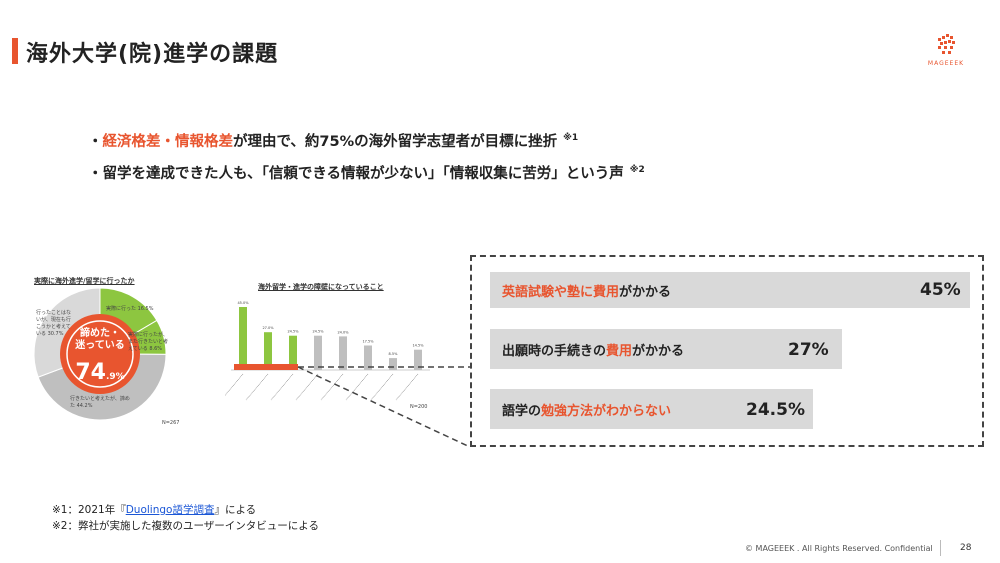 The width and height of the screenshot is (1000, 563). Describe the element at coordinates (185, 526) in the screenshot. I see `footnote-2: ※2：弊社が実施した複数のユーザーインタビューによる` at that location.